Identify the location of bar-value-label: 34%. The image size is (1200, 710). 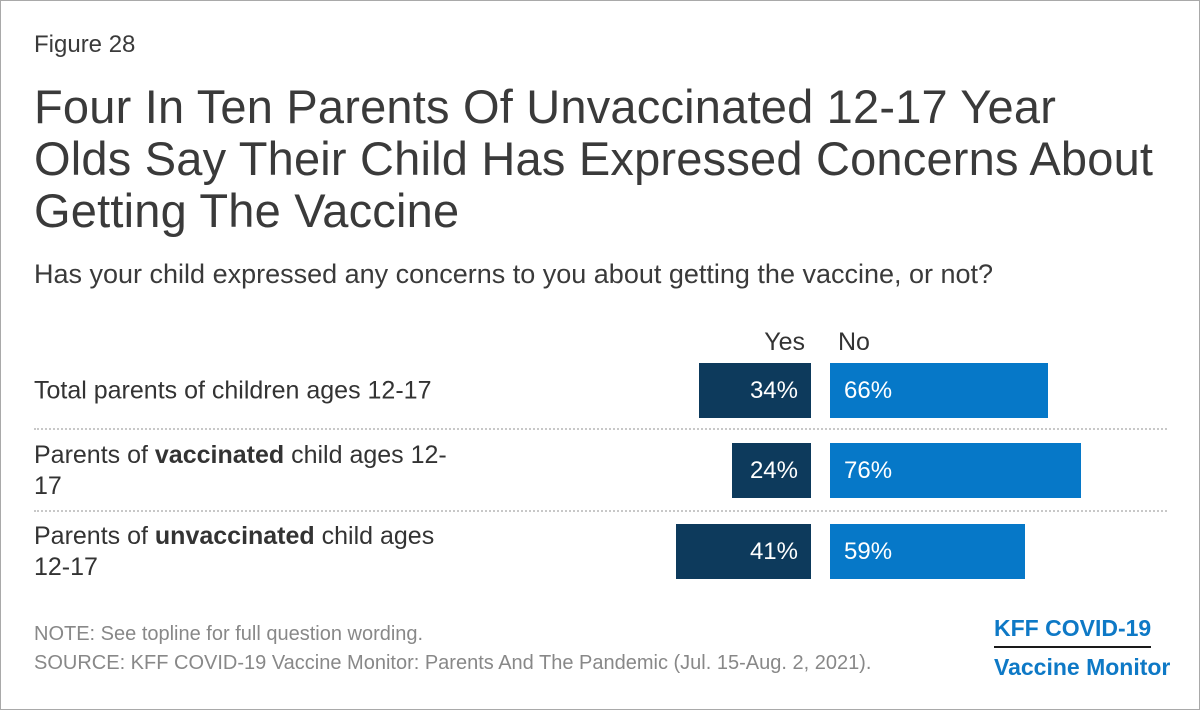
(773, 390).